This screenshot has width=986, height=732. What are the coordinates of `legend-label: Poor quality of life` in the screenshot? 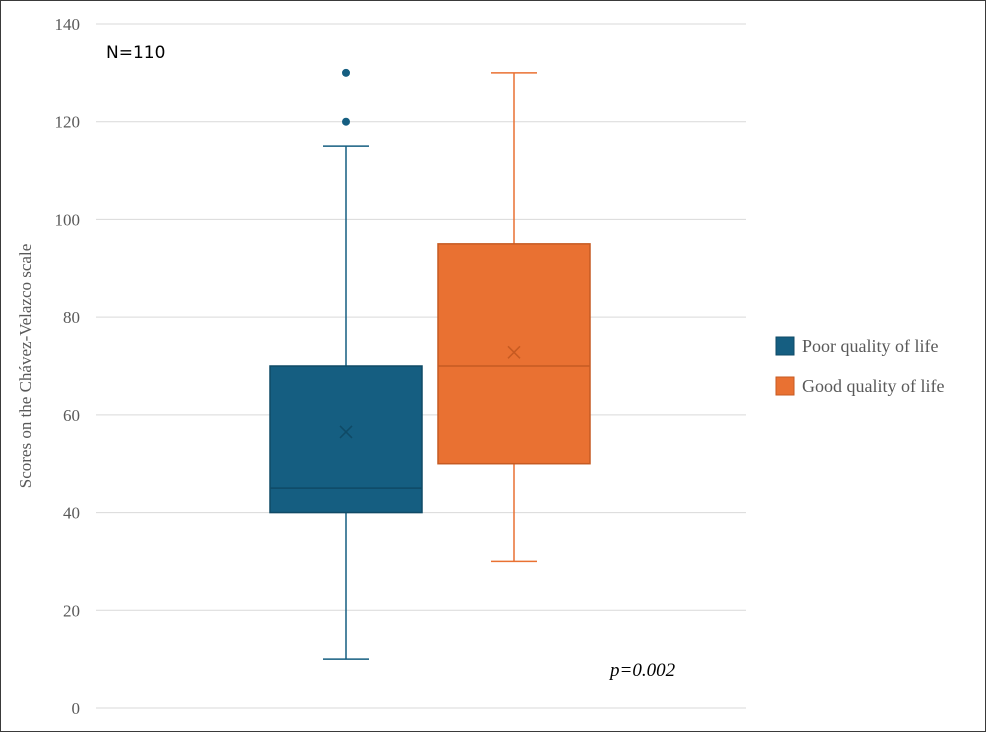 It's located at (870, 346).